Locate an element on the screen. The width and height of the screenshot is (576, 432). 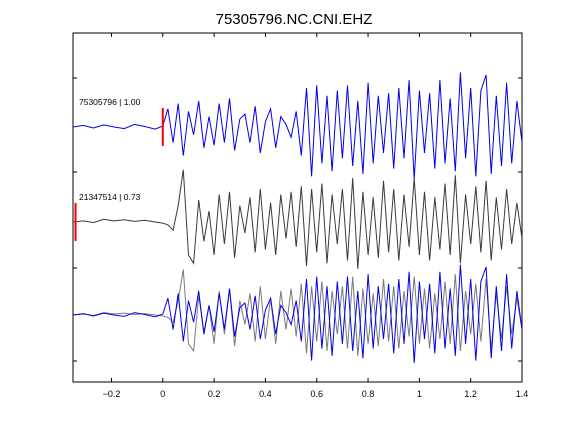
x-tick-label: 1.4 is located at coordinates (522, 394).